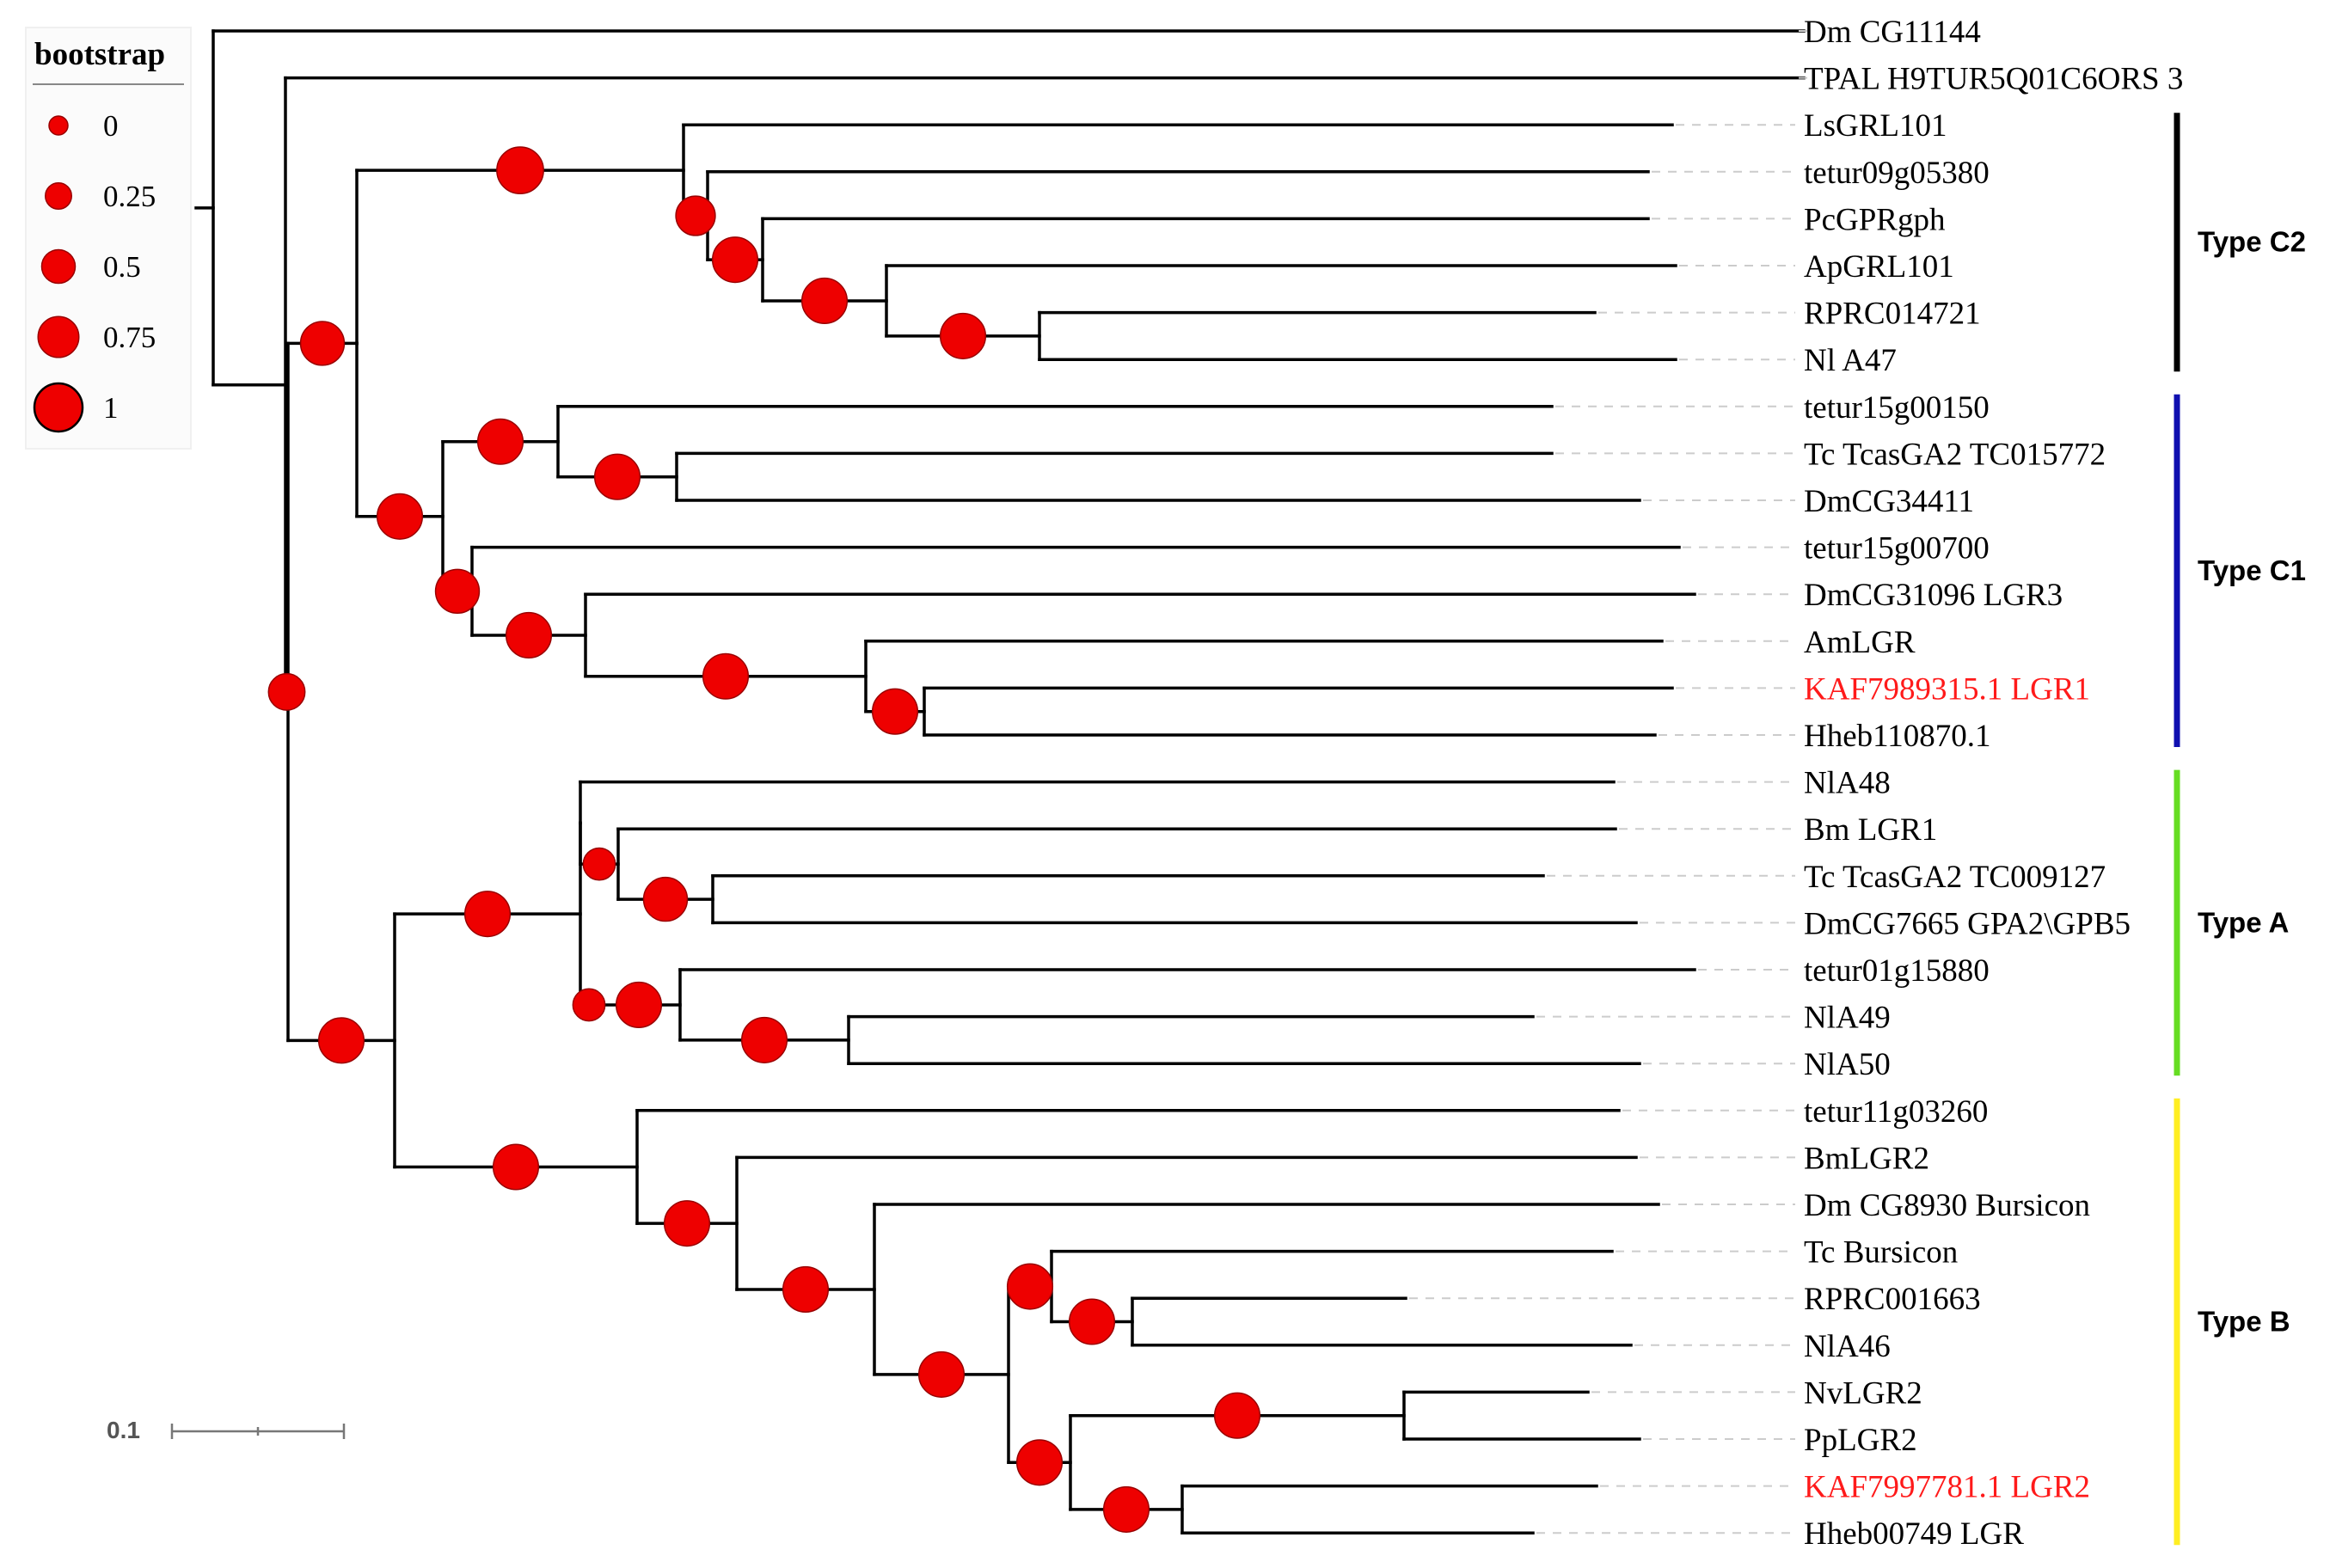 The height and width of the screenshot is (1568, 2330). I want to click on bootstrap-node-n22, so click(589, 1005).